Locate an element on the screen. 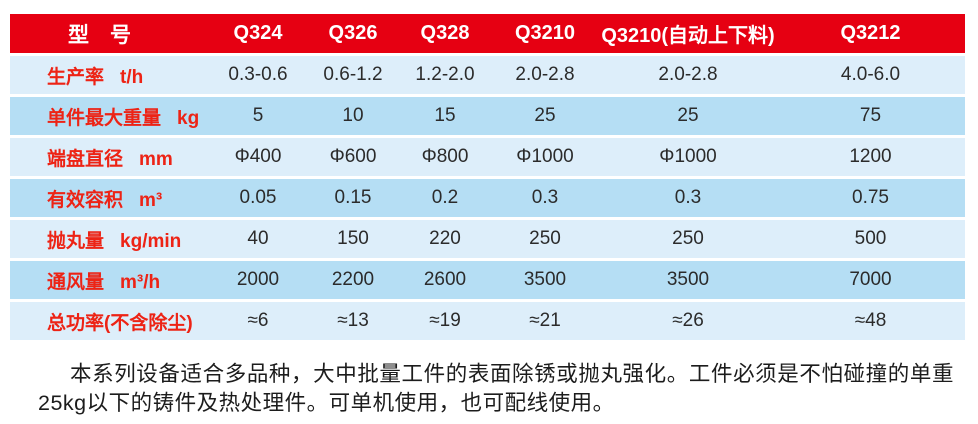 Image resolution: width=978 pixels, height=424 pixels. header-corner-label: 型 号 is located at coordinates (99, 35).